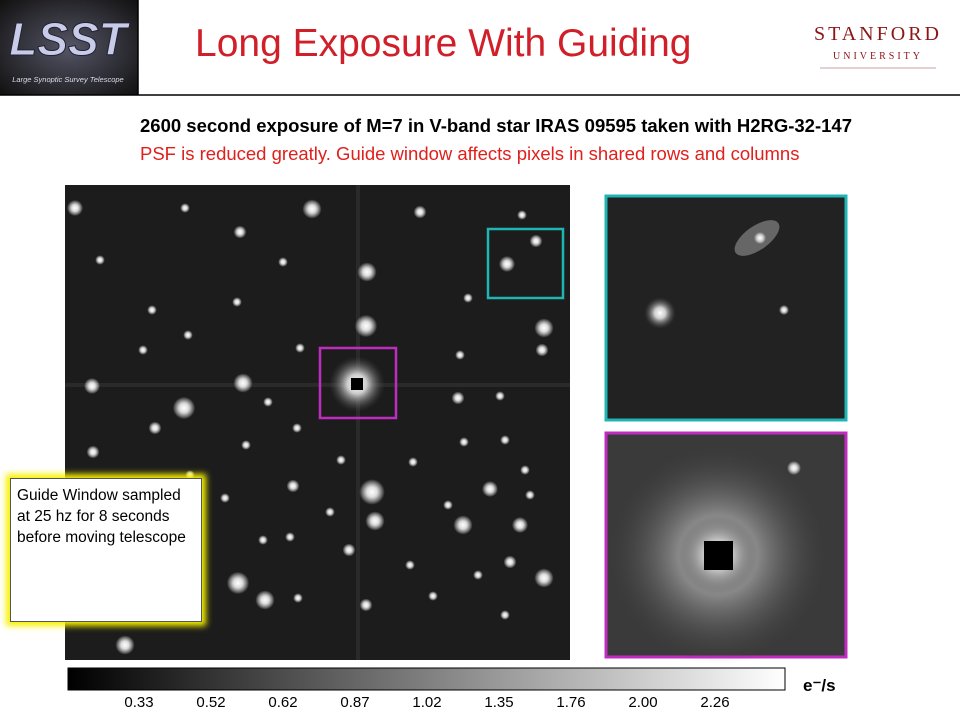 The width and height of the screenshot is (960, 720). I want to click on zoom-box-teal, so click(525, 263).